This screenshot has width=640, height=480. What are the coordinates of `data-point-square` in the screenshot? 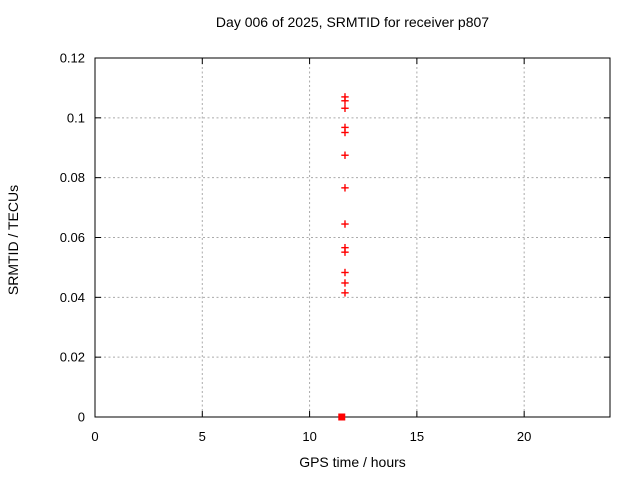 It's located at (342, 417).